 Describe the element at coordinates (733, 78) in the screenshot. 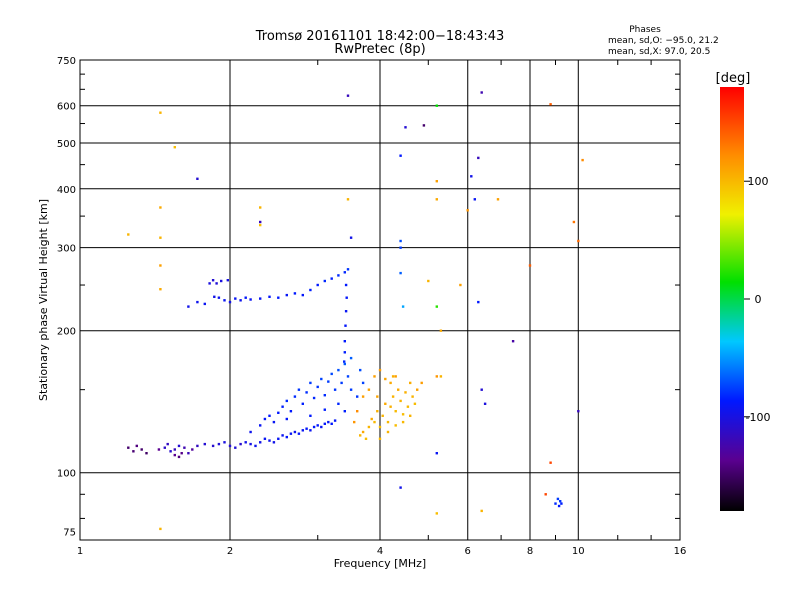

I see `colorbar-label: [deg]` at that location.